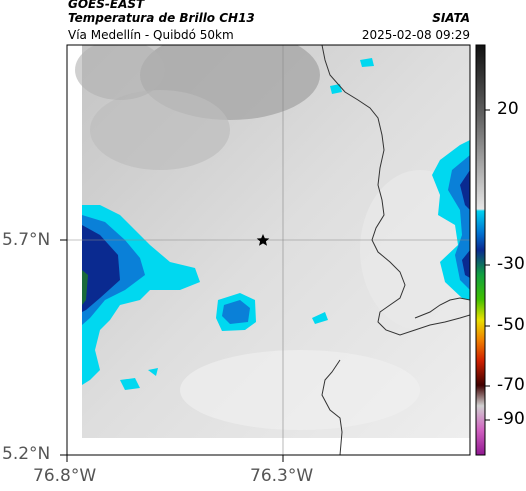 The image size is (526, 491). Describe the element at coordinates (442, 308) in the screenshot. I see `border-line` at that location.